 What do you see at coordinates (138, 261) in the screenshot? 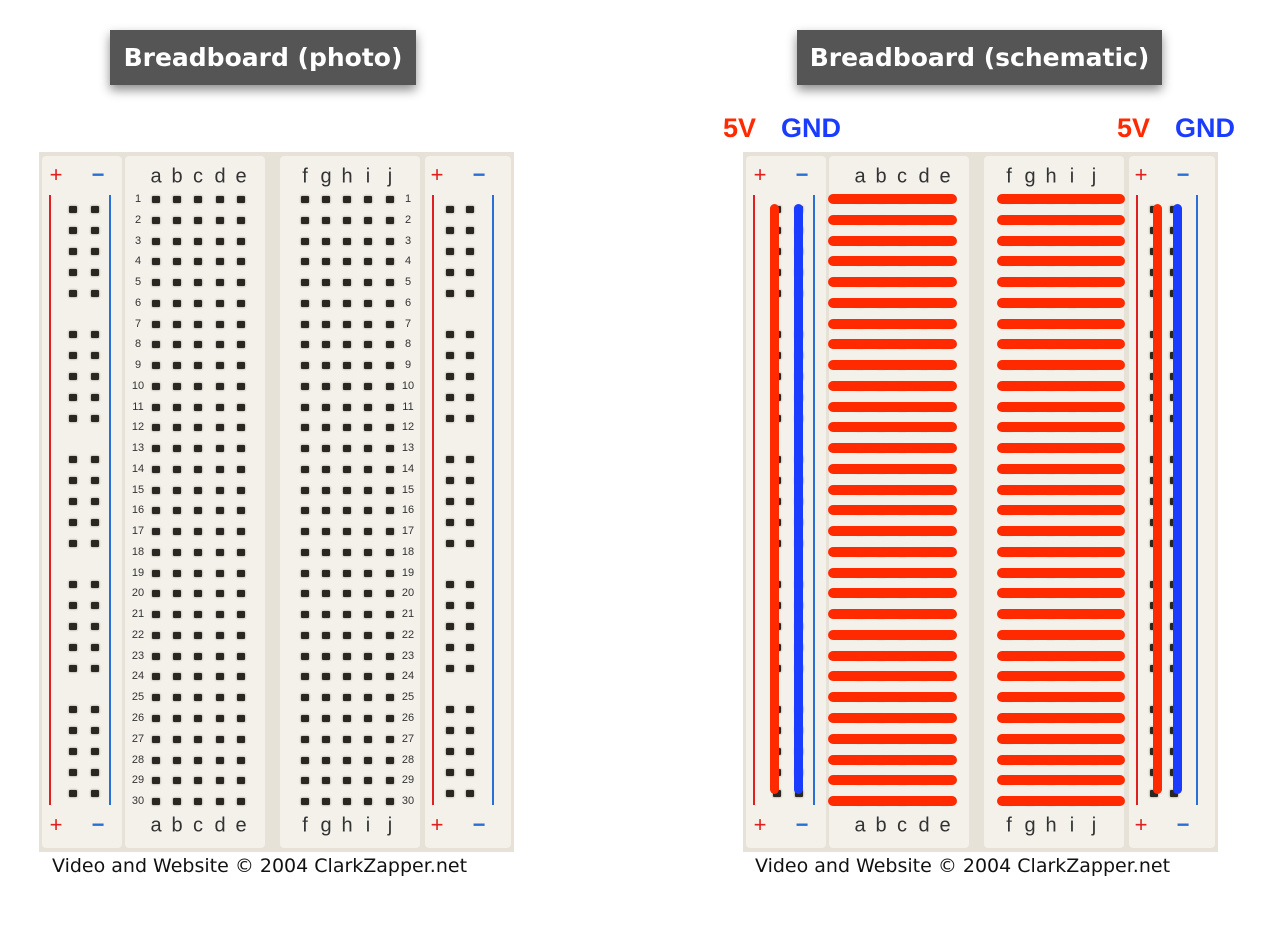
I see `row-number: 4` at bounding box center [138, 261].